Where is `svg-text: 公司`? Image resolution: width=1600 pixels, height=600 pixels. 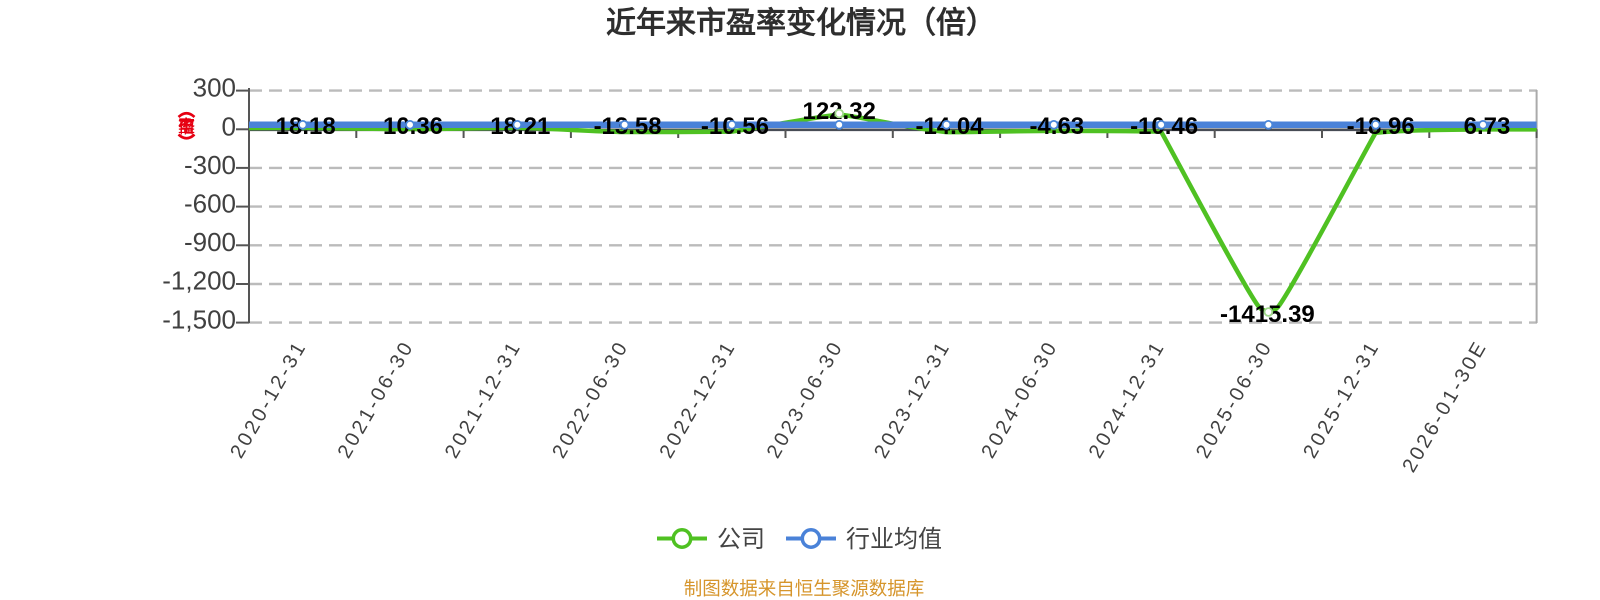
svg-text: 公司 is located at coordinates (741, 539).